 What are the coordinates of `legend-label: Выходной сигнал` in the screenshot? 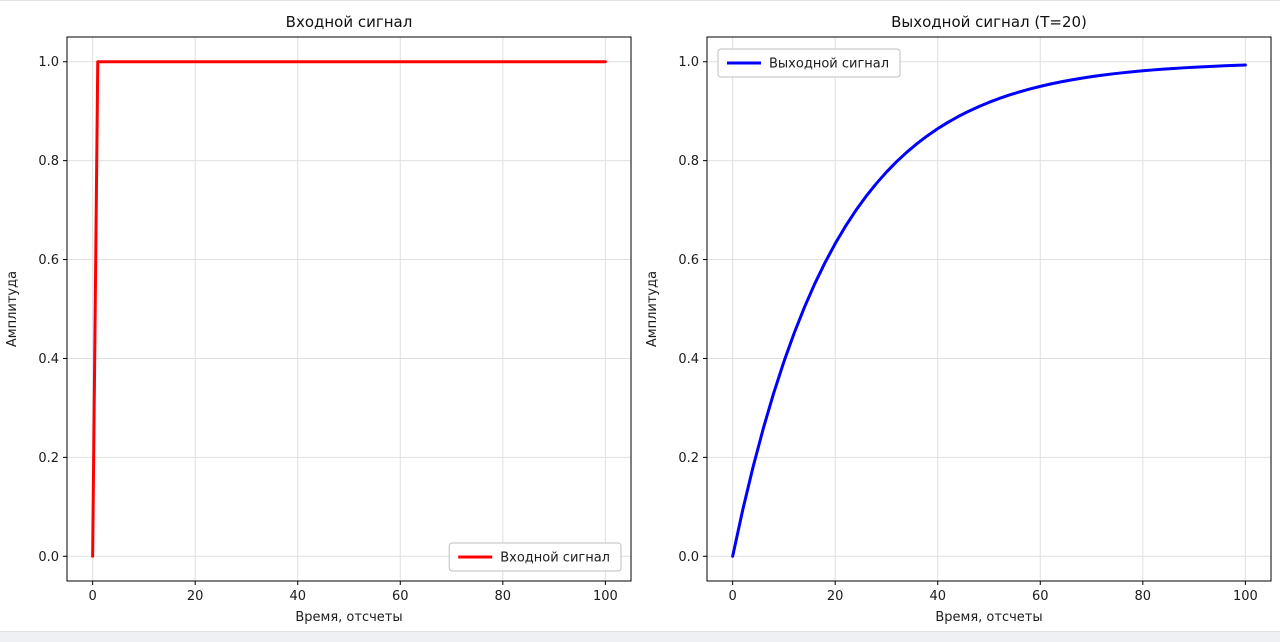 It's located at (829, 64).